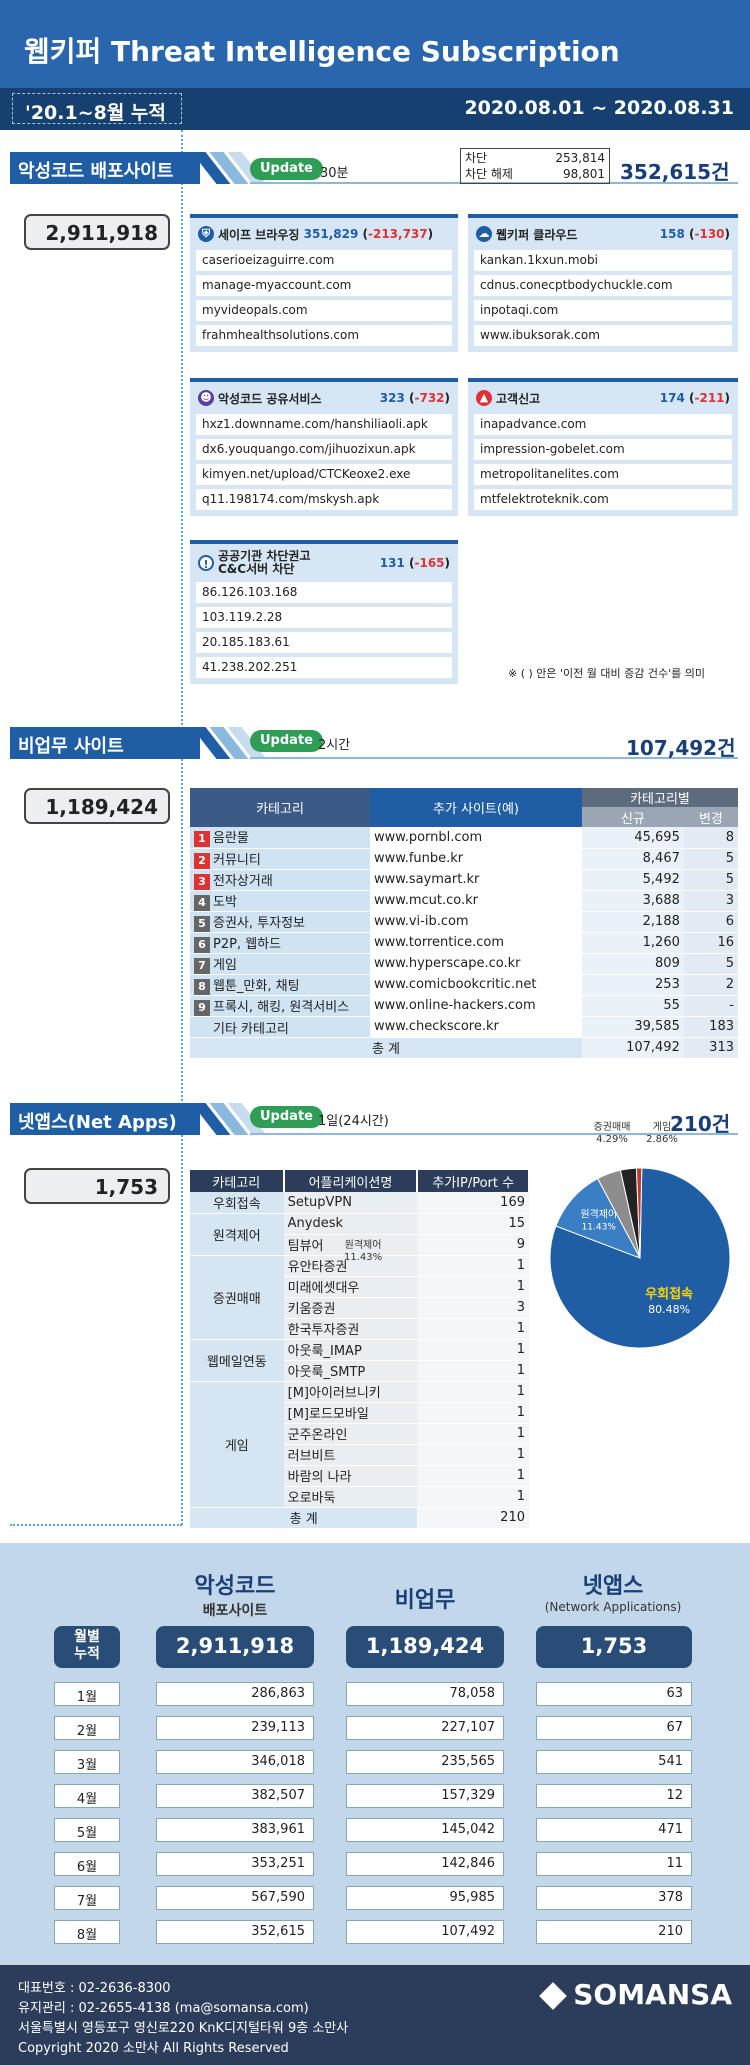 Image resolution: width=750 pixels, height=2065 pixels. I want to click on app-name: [M]아이러브니키, so click(350, 1392).